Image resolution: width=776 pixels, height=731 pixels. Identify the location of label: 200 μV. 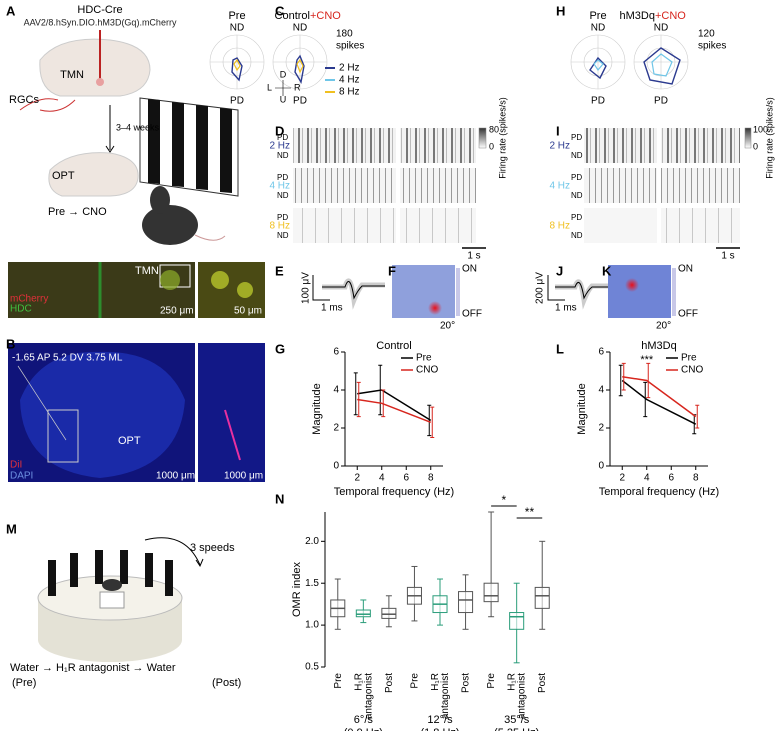
(540, 288).